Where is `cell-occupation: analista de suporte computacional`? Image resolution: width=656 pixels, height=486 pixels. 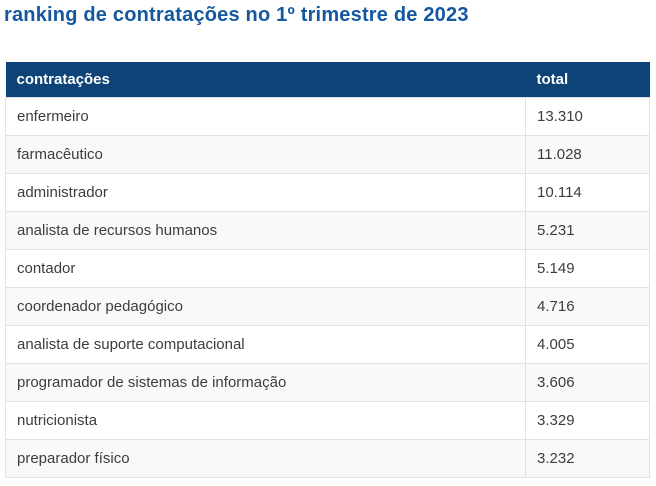 cell-occupation: analista de suporte computacional is located at coordinates (265, 344).